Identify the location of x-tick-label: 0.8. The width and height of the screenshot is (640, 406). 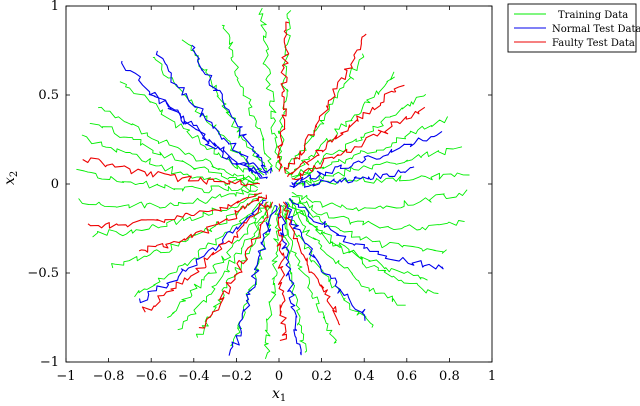
(449, 376).